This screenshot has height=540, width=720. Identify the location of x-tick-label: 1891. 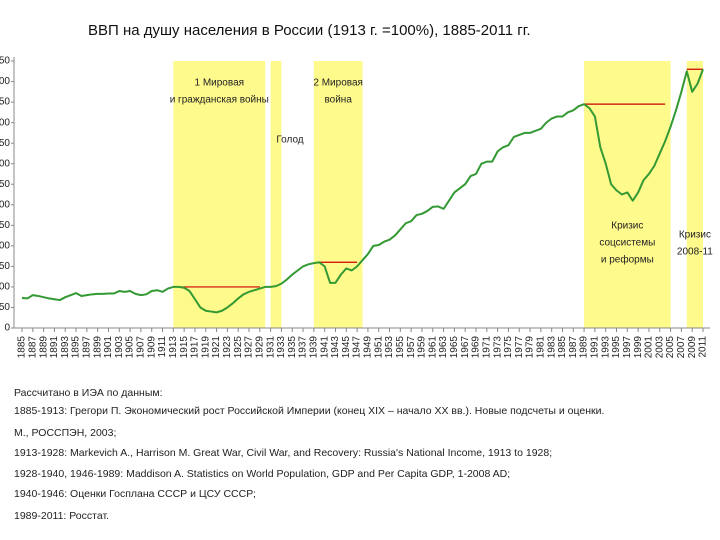
(54, 347).